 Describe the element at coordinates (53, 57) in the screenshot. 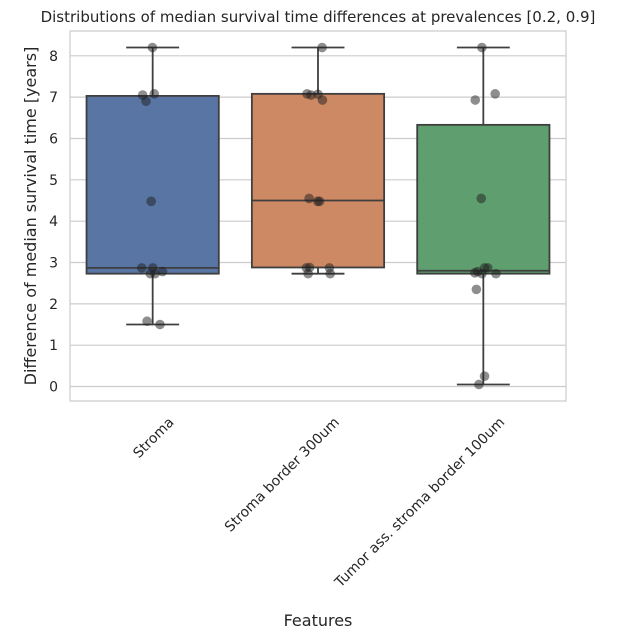

I see `y-tick-label: 8` at that location.